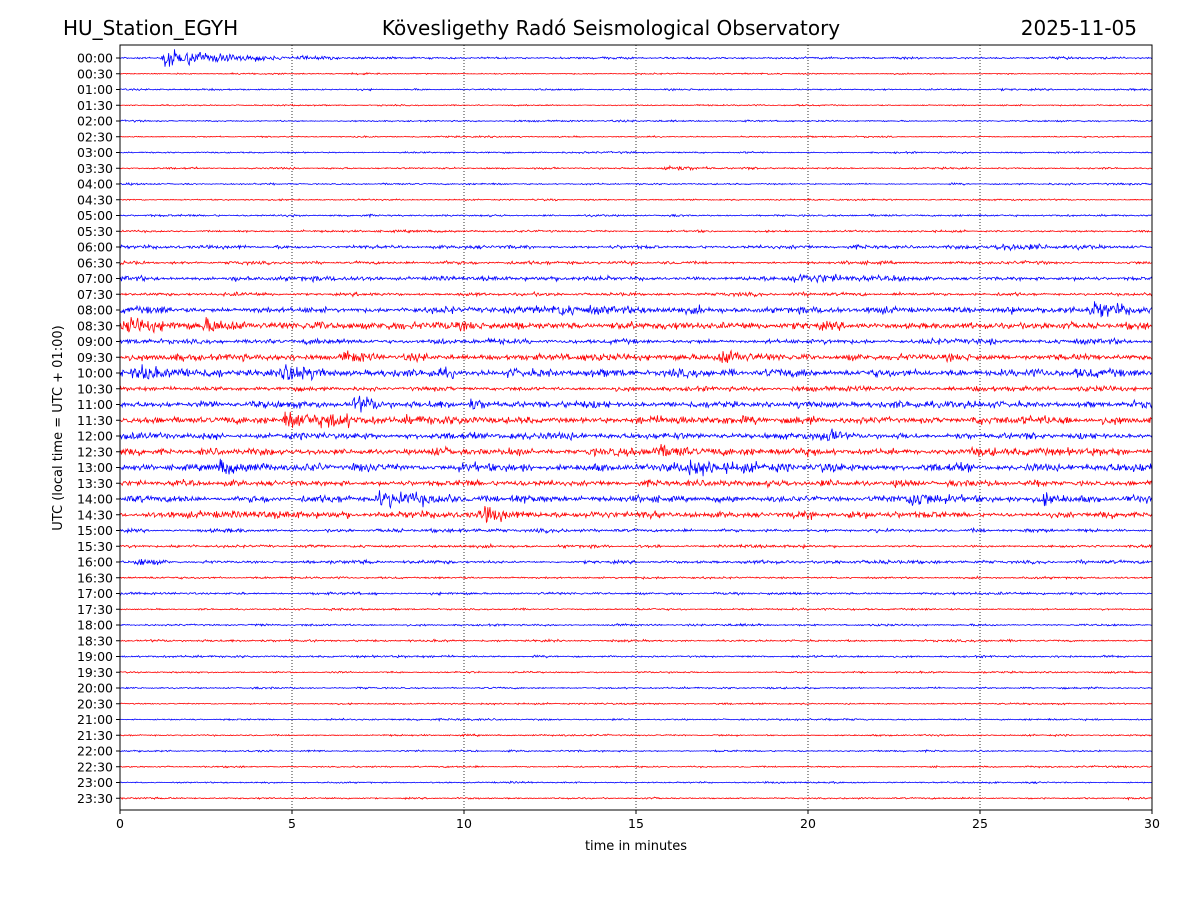 This screenshot has width=1200, height=900. I want to click on y-tick-label: 16:30, so click(95, 577).